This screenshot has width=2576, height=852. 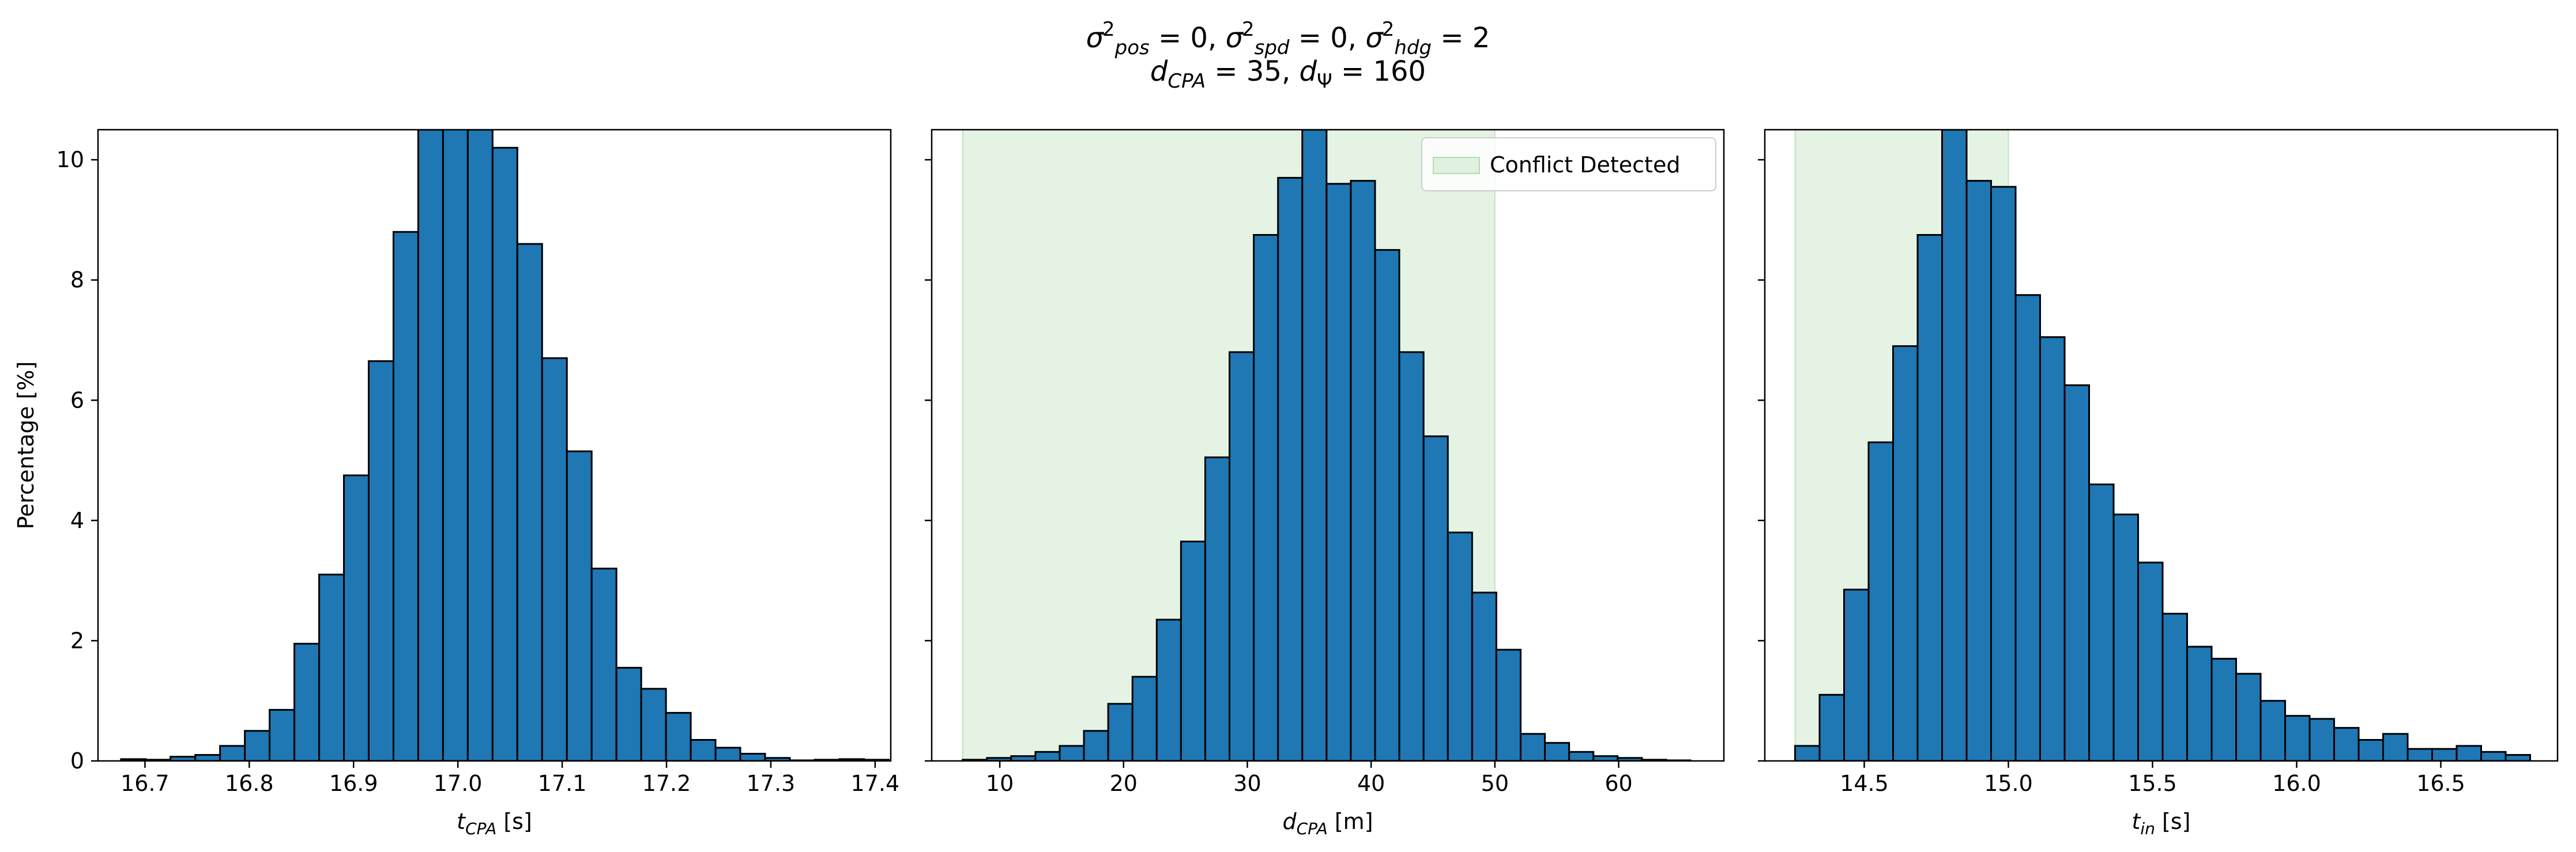 What do you see at coordinates (1288, 74) in the screenshot?
I see `figure-title-line2: dCPA = 35, dΨ = 160` at bounding box center [1288, 74].